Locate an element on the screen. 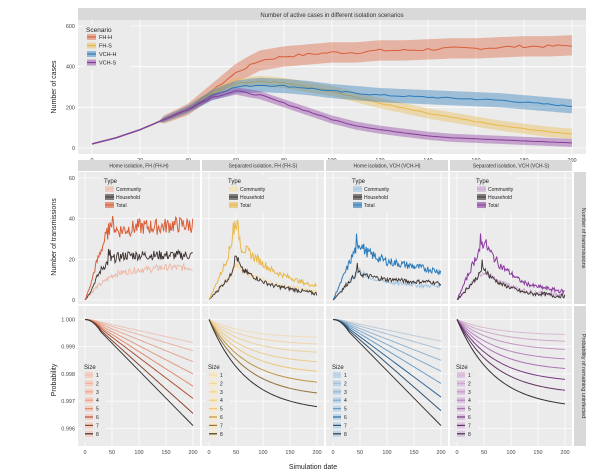 This screenshot has height=474, width=606. bottom-xtick-label: 0 is located at coordinates (84, 453).